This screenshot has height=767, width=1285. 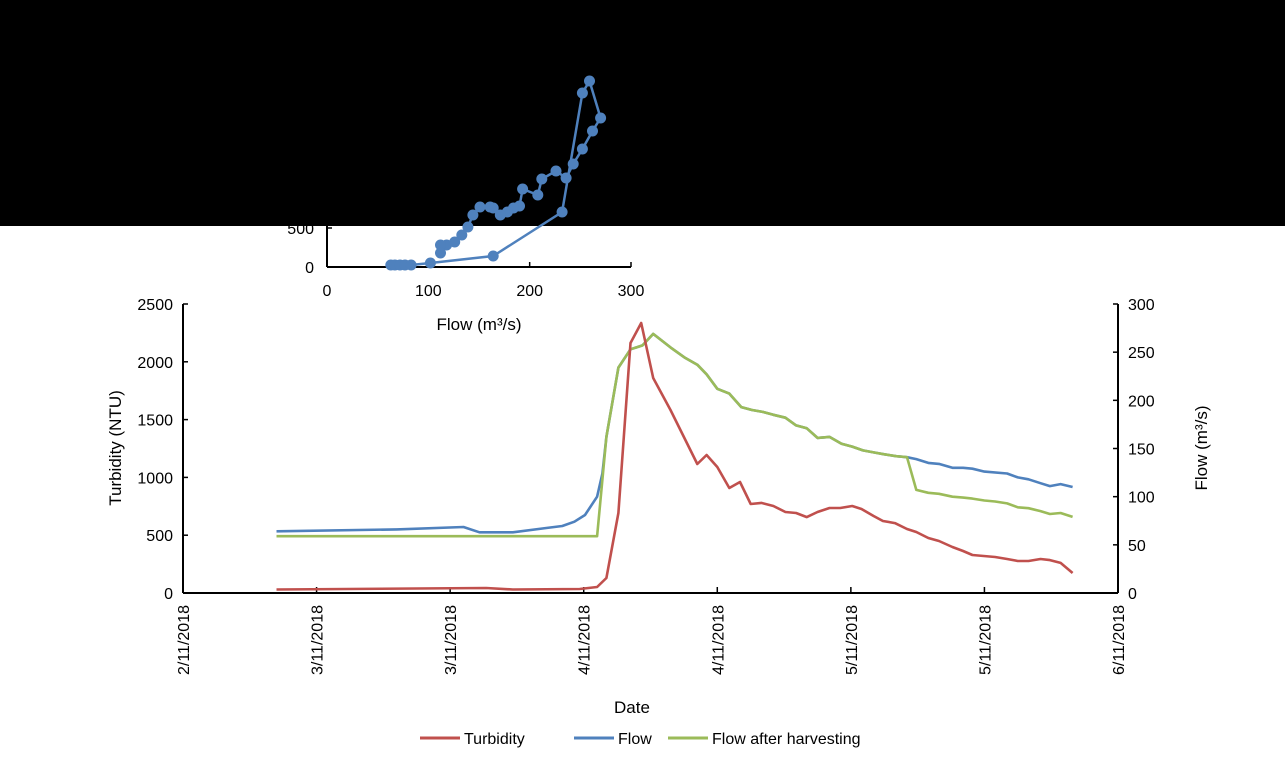 I want to click on legend: Turbidity Flow Flow after harvesting, so click(x=640, y=739).